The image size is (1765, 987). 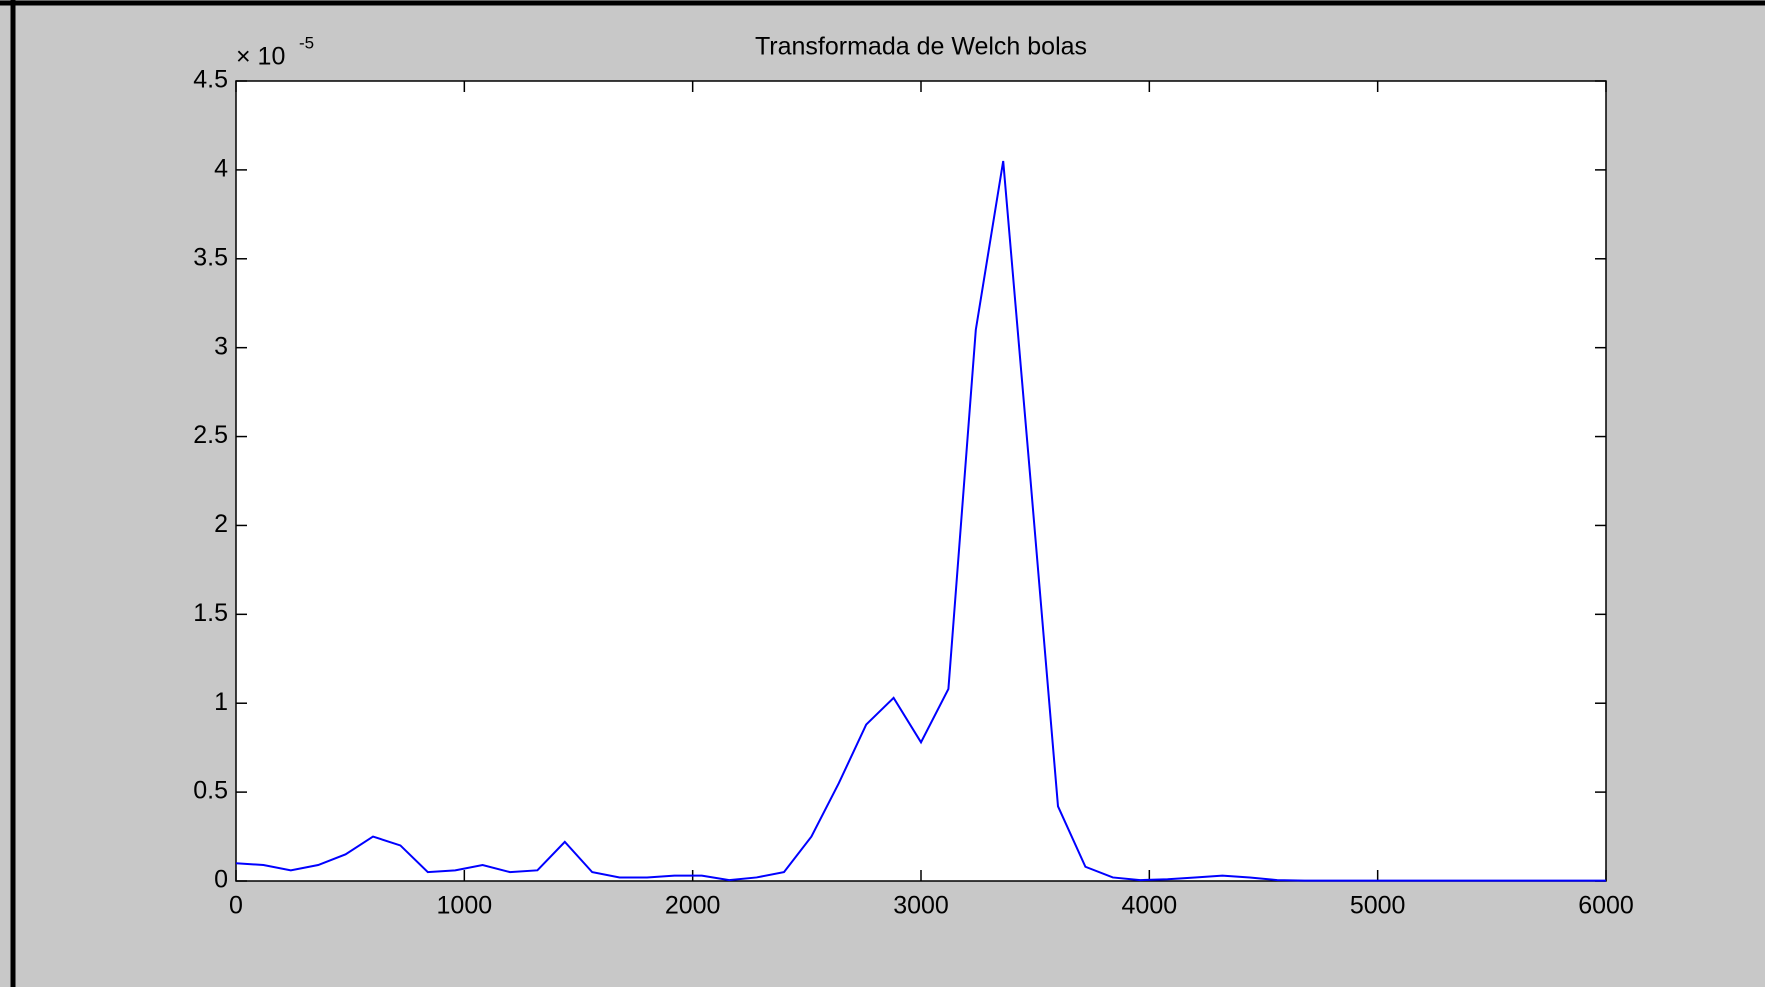 I want to click on y-tick-label: 1, so click(x=221, y=702).